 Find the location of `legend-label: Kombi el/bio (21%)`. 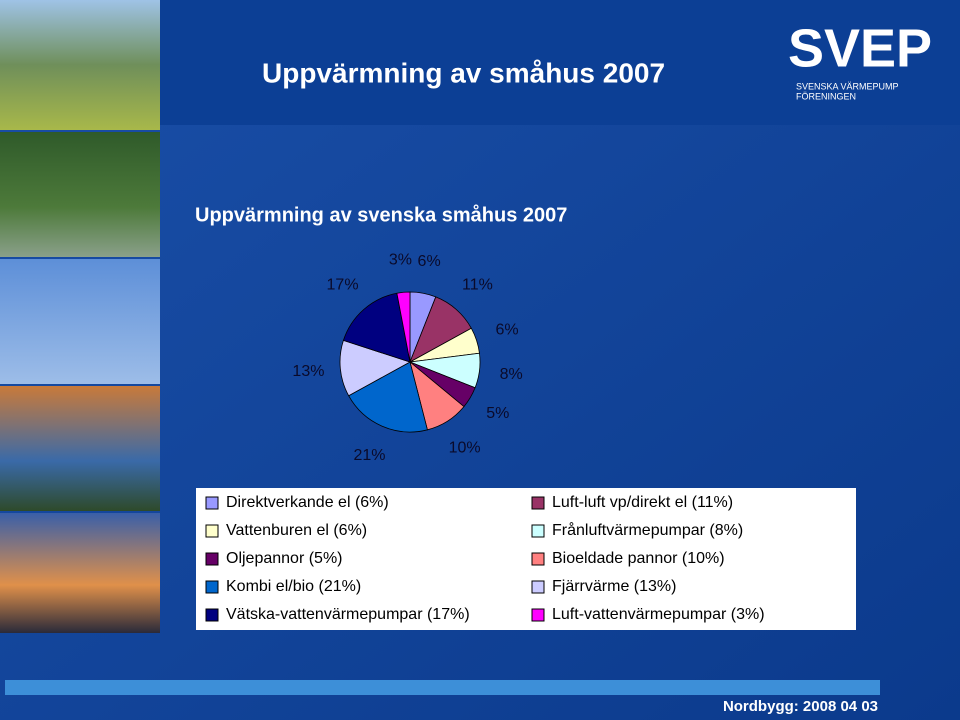

legend-label: Kombi el/bio (21%) is located at coordinates (293, 586).